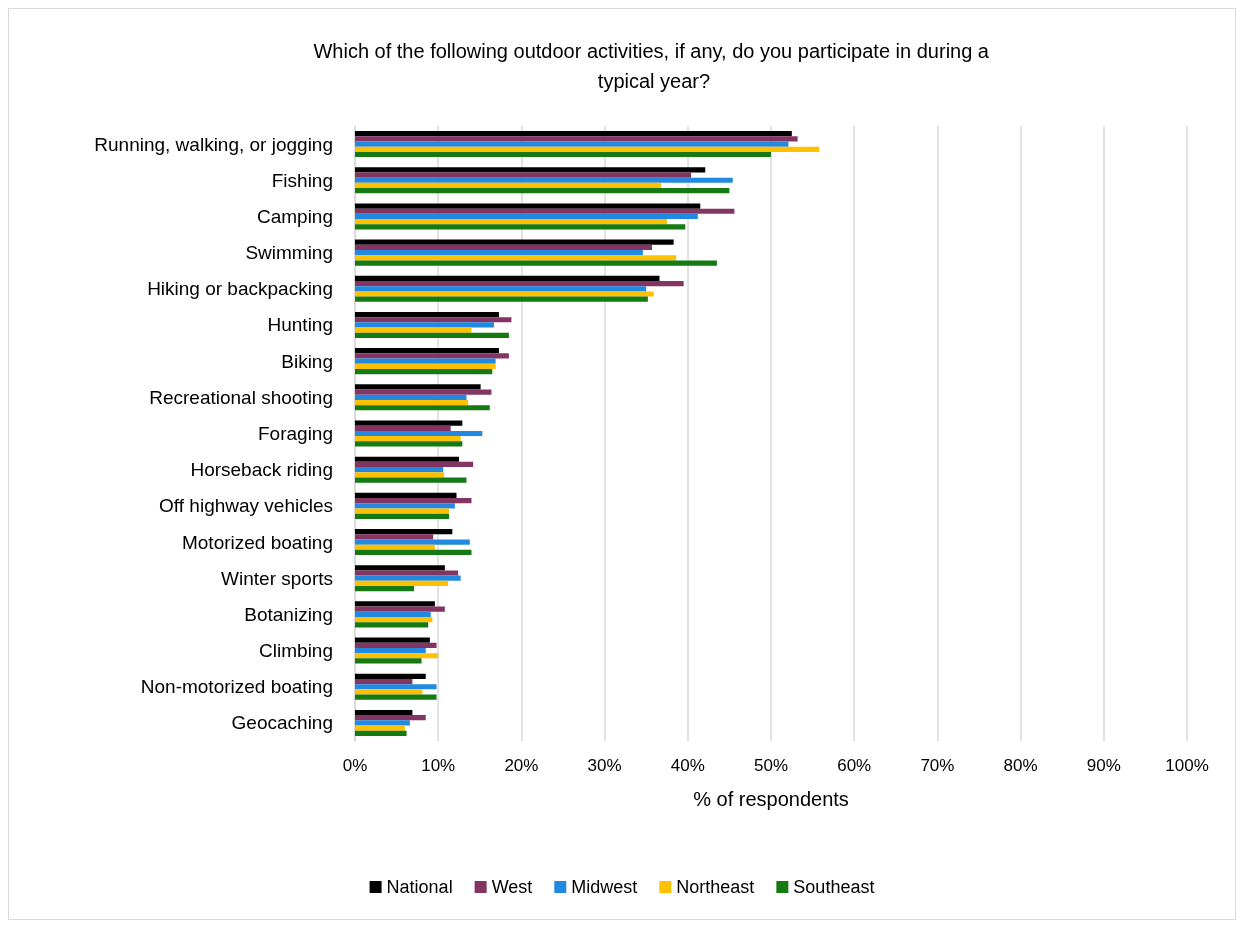  What do you see at coordinates (282, 723) in the screenshot?
I see `y-tick-label: Geocaching` at bounding box center [282, 723].